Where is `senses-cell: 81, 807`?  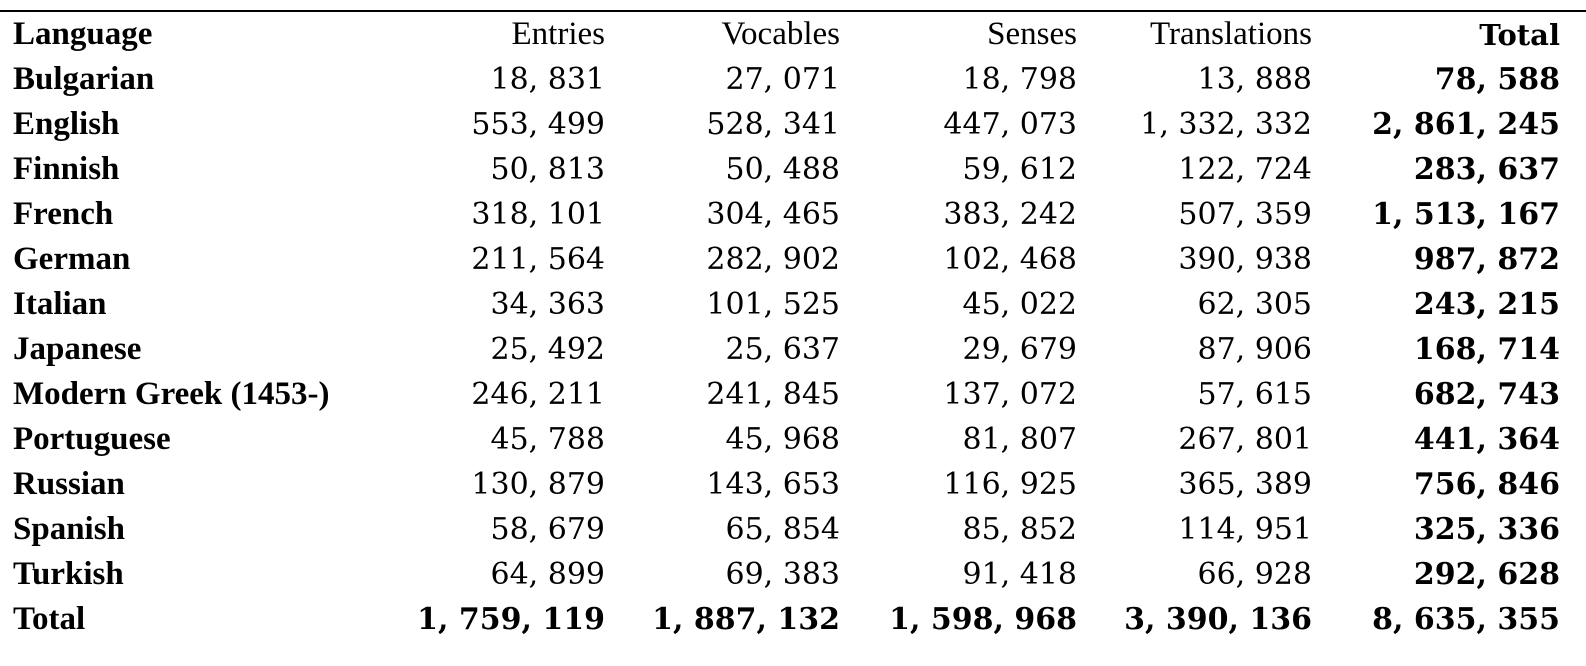 senses-cell: 81, 807 is located at coordinates (1019, 439).